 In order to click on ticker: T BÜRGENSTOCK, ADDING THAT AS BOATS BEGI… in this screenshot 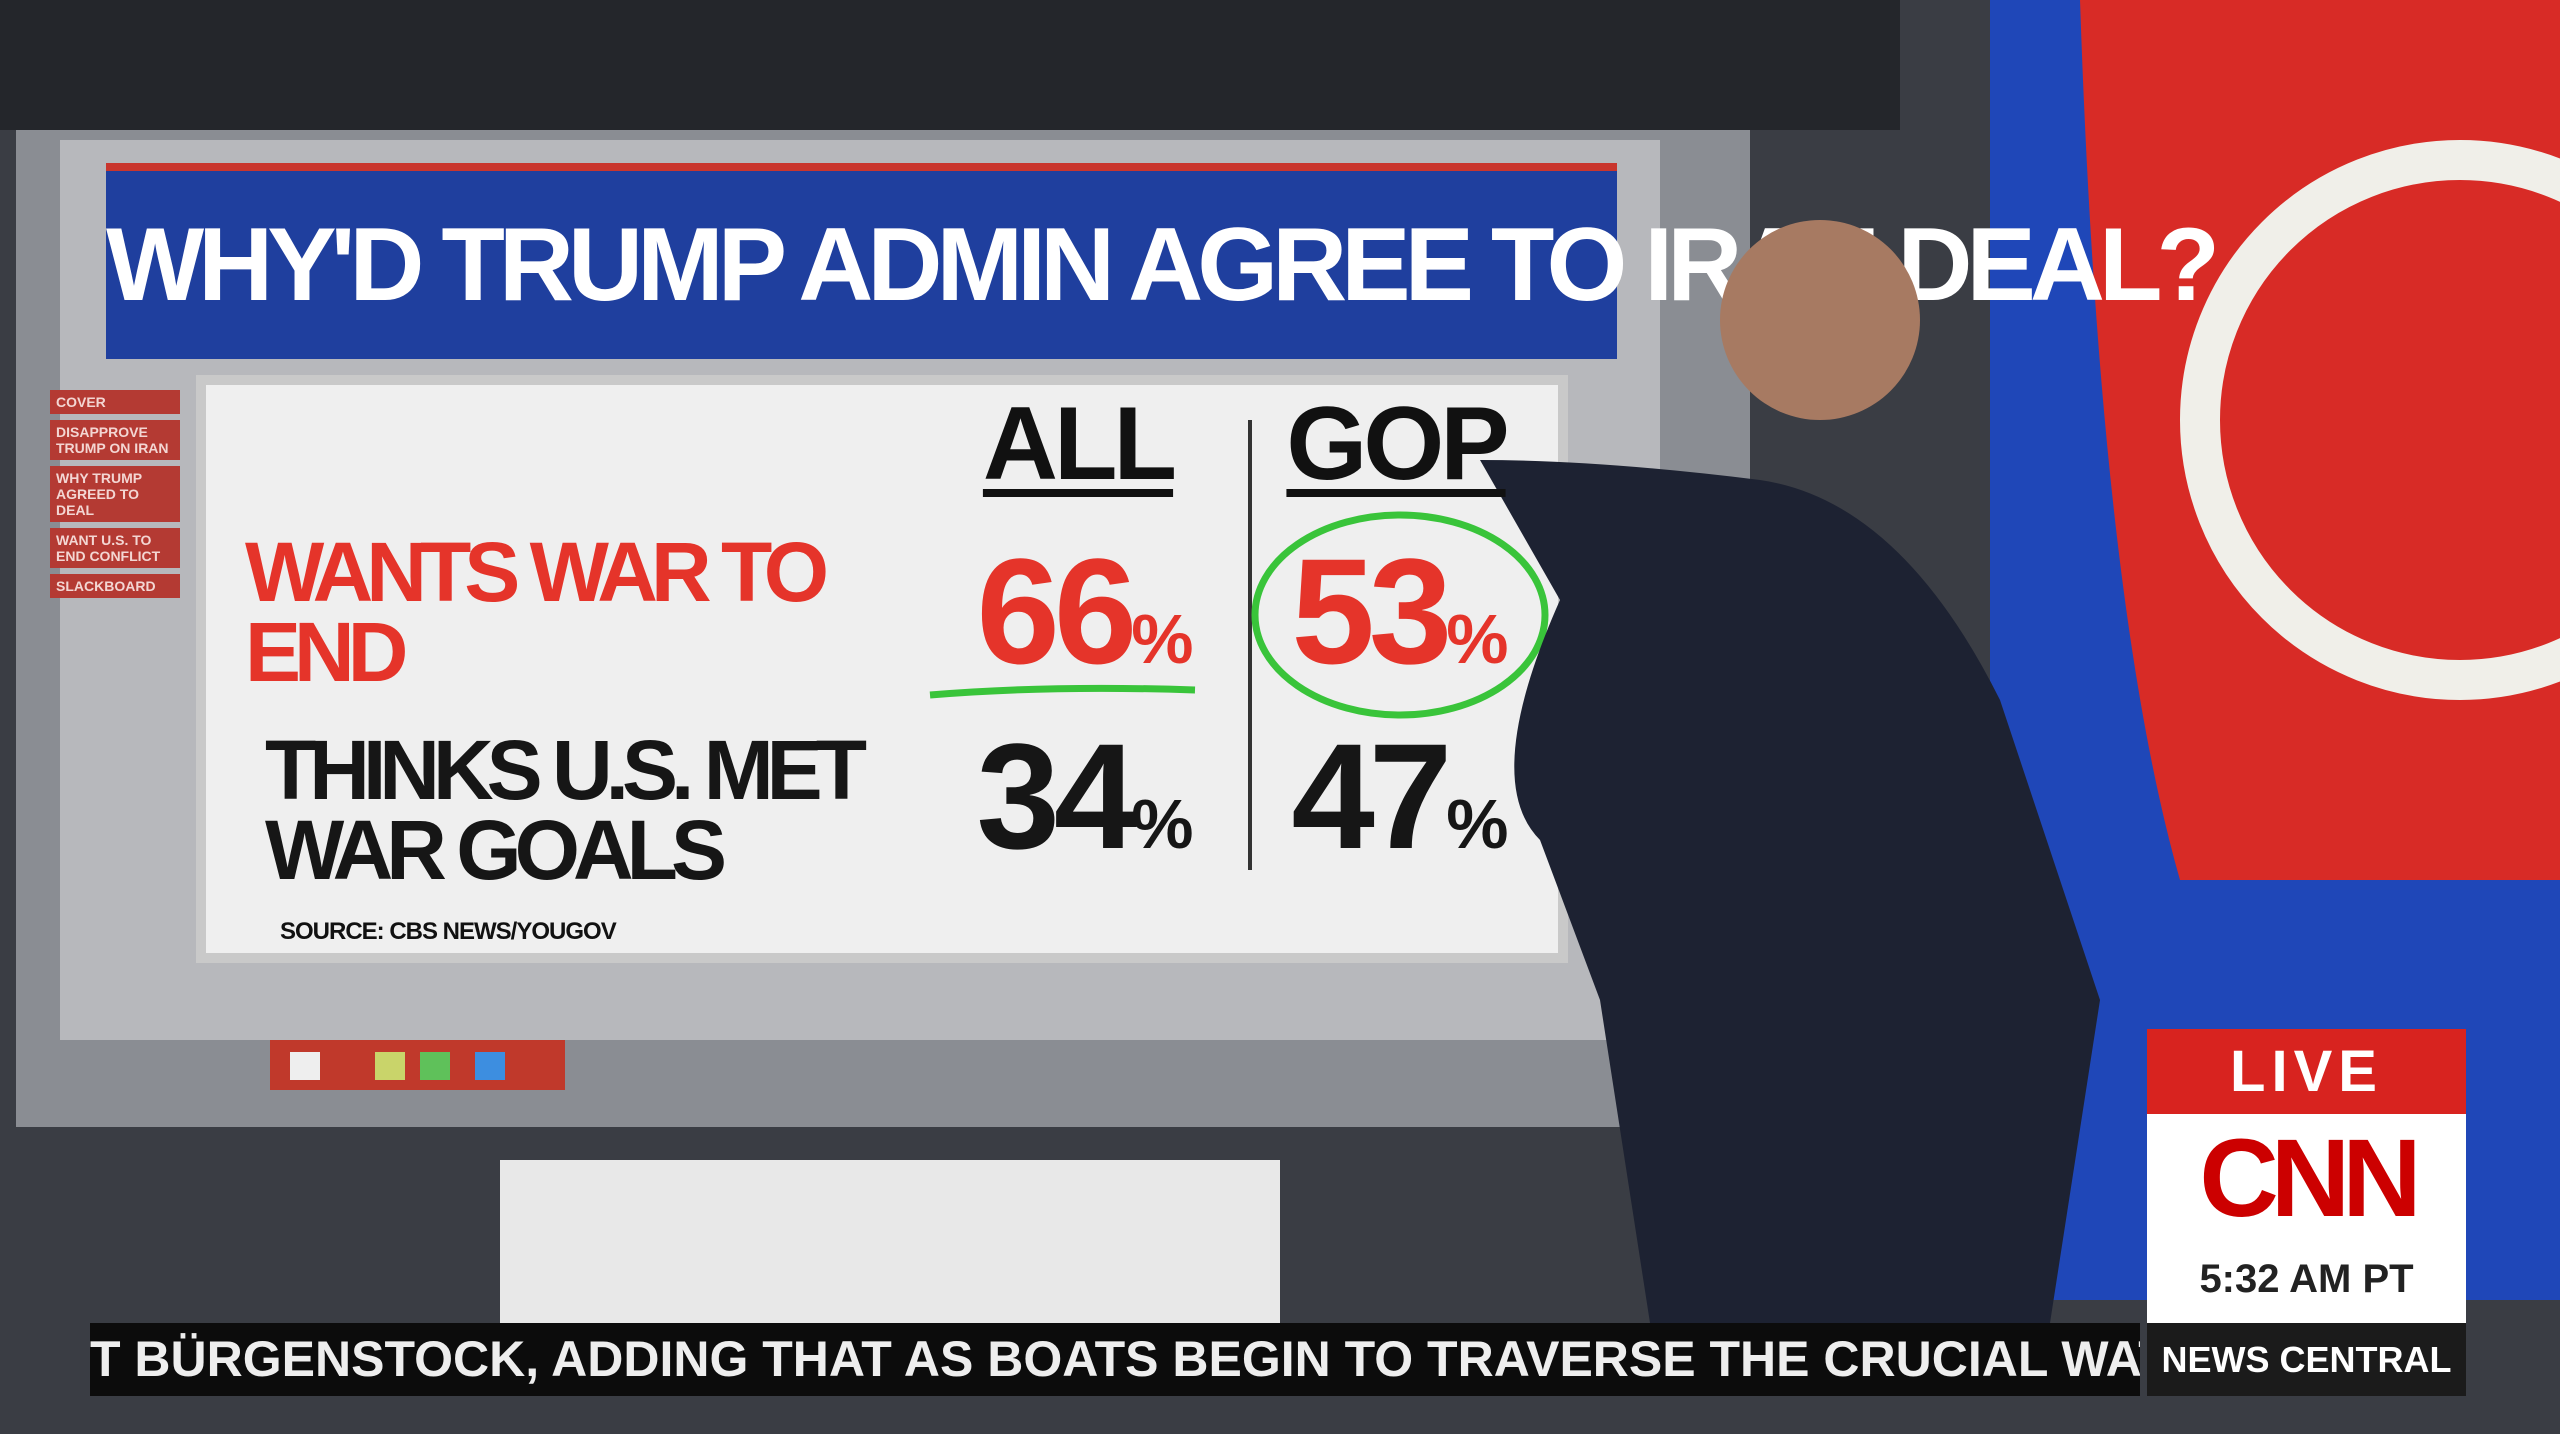, I will do `click(1115, 1359)`.